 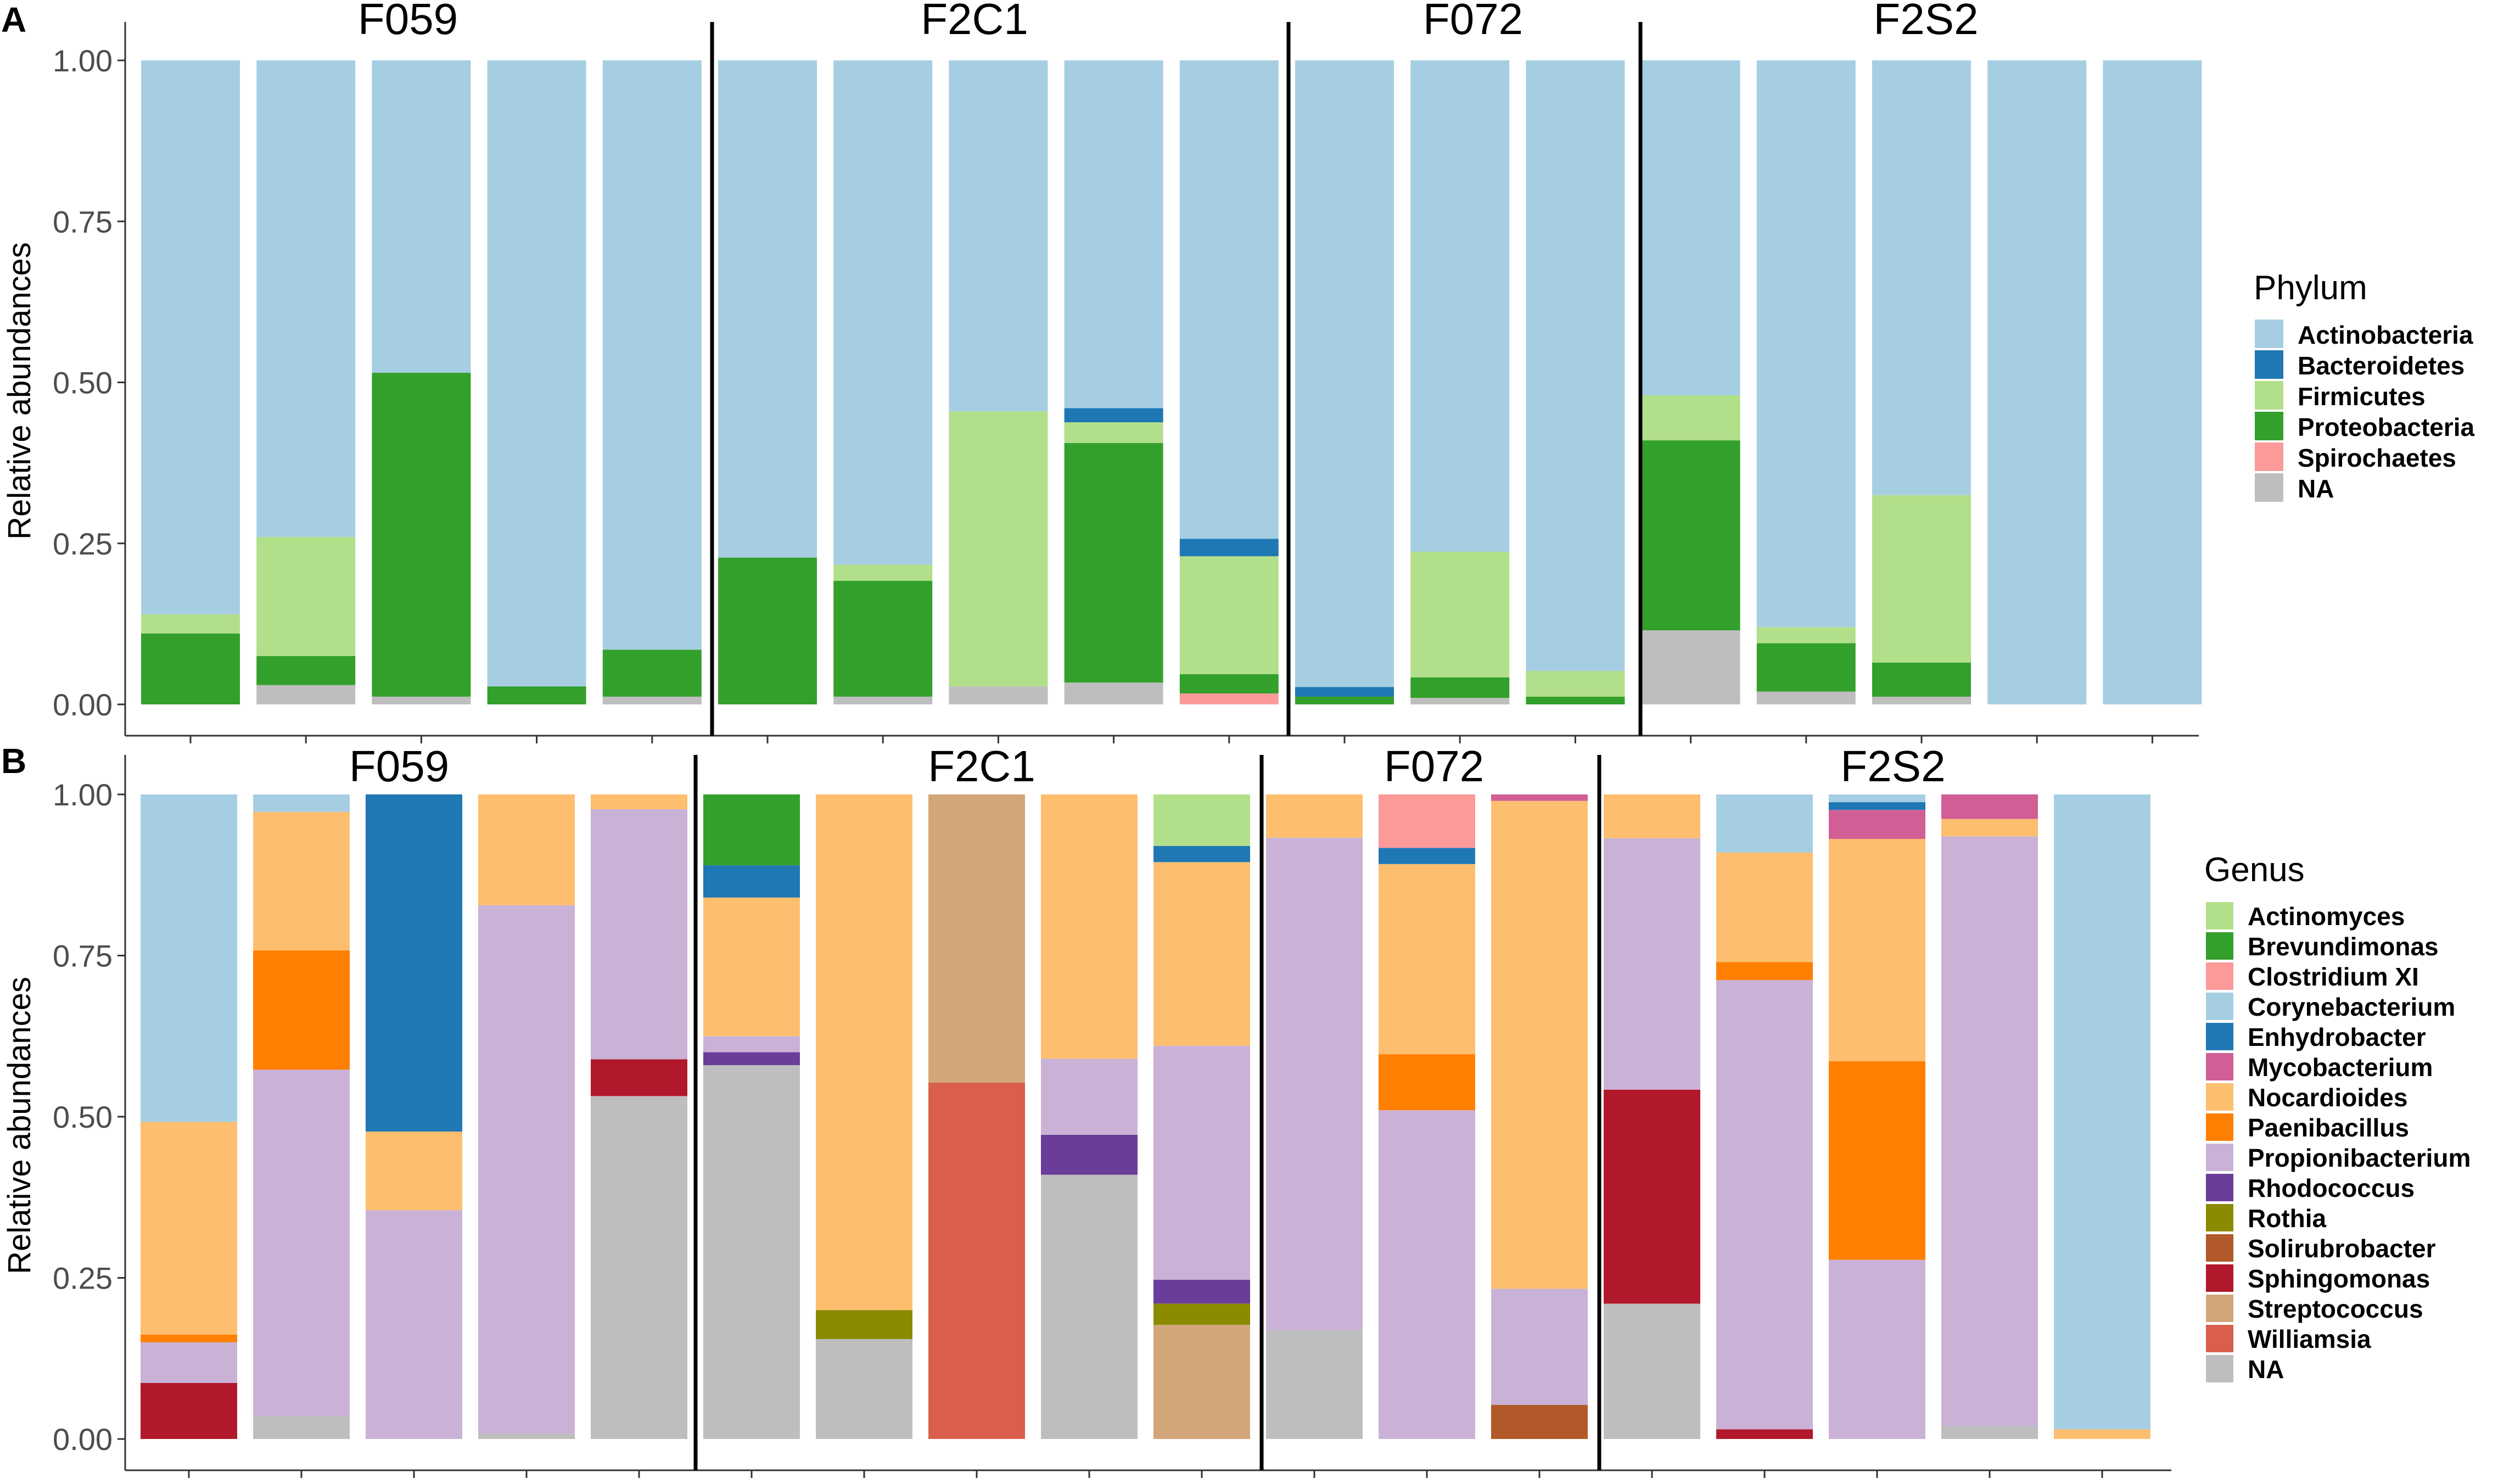 I want to click on panel-a-legend-swatch-spirochaetes, so click(x=2269, y=457).